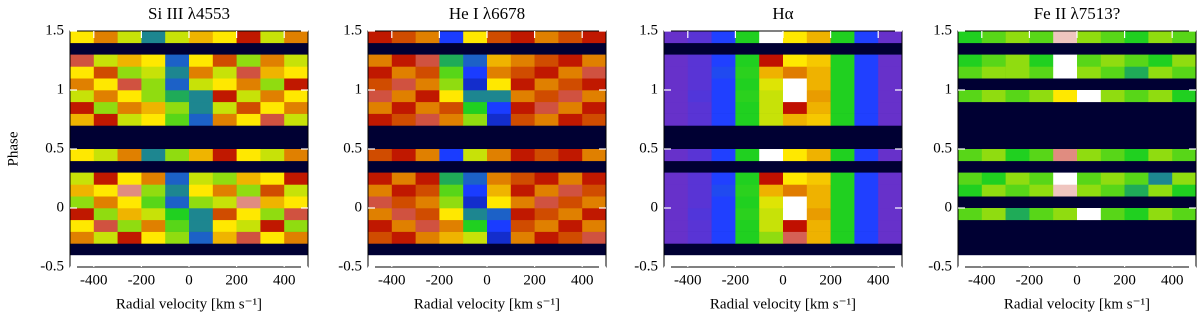  Describe the element at coordinates (1077, 13) in the screenshot. I see `panel-title: Fe II λ7513?` at that location.